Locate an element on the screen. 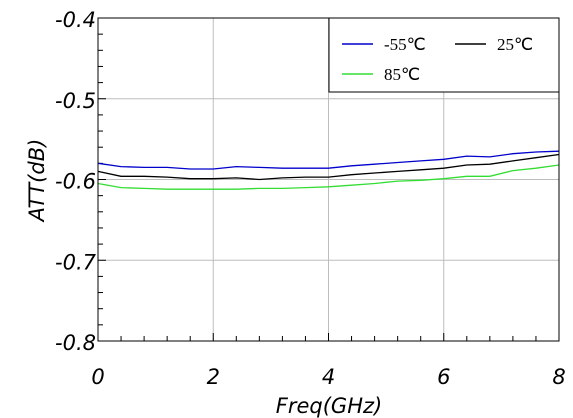  legend-box is located at coordinates (444, 55).